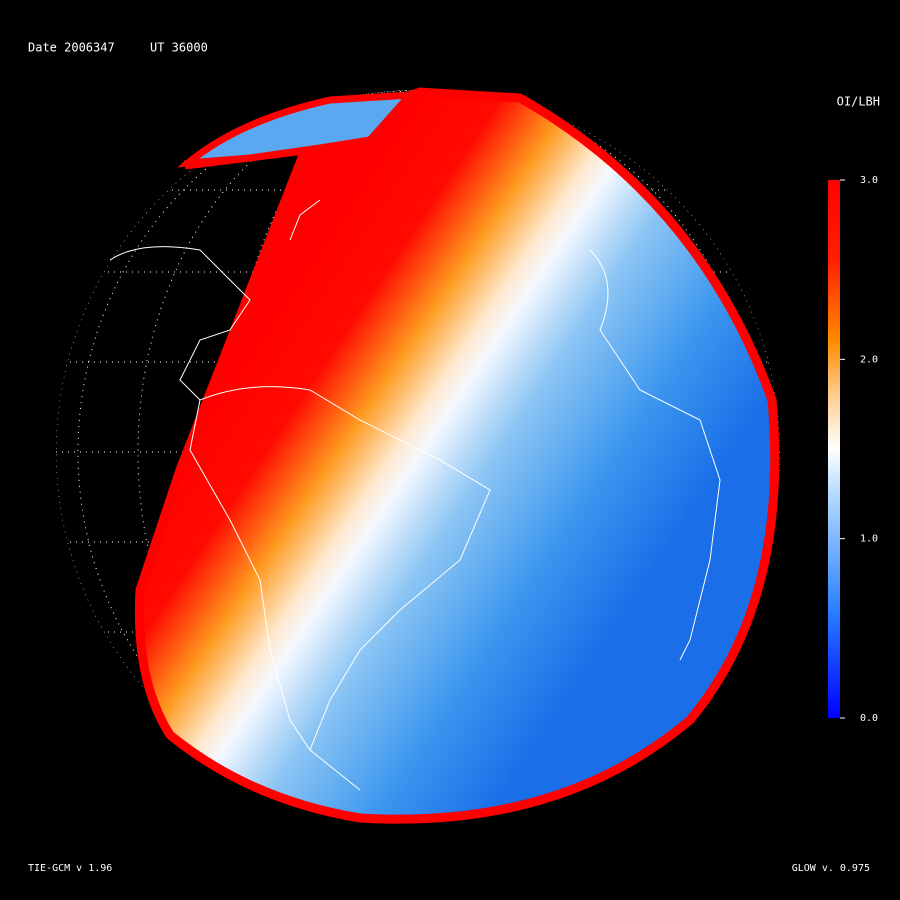 The width and height of the screenshot is (900, 900). What do you see at coordinates (70, 868) in the screenshot?
I see `footer-left: TIE-GCM v 1.96` at bounding box center [70, 868].